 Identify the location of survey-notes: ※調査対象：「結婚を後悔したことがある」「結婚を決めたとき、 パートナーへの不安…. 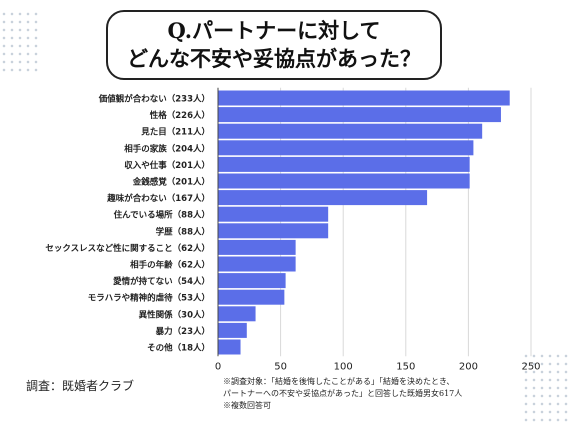
(342, 394).